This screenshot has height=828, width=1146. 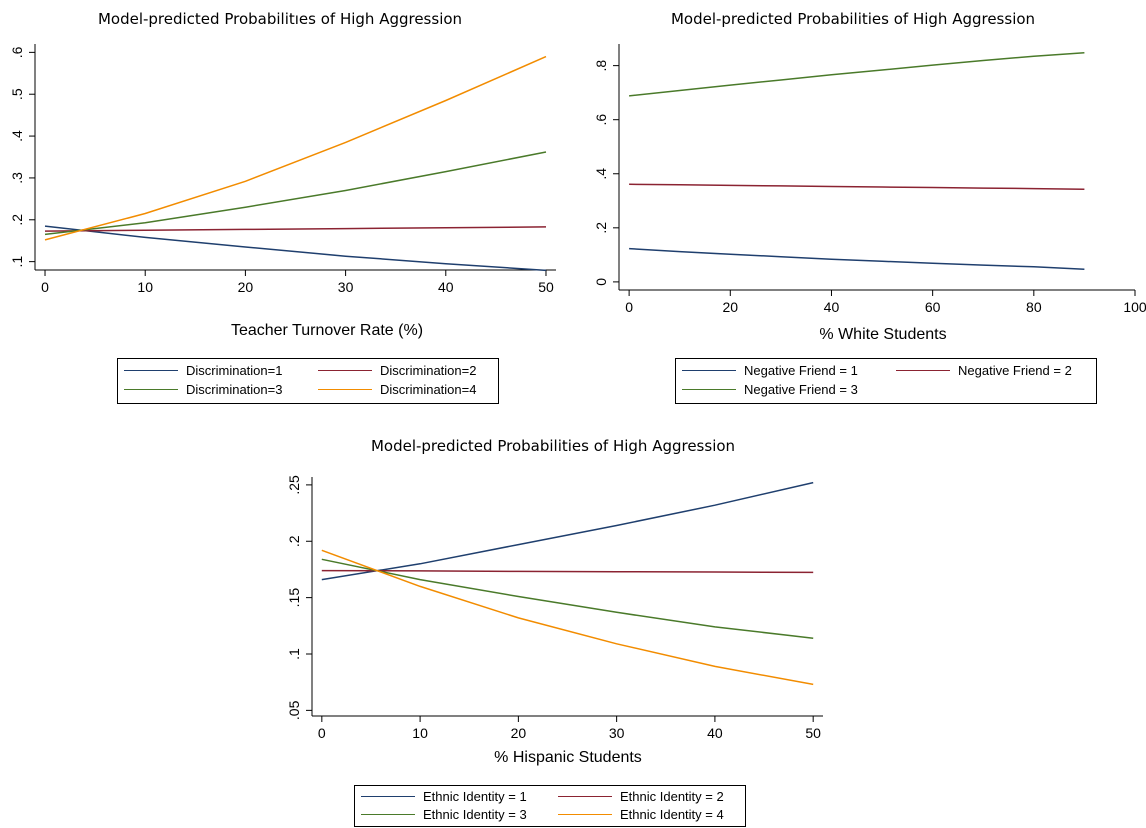 I want to click on legend-label: Negative Friend = 2, so click(x=1015, y=370).